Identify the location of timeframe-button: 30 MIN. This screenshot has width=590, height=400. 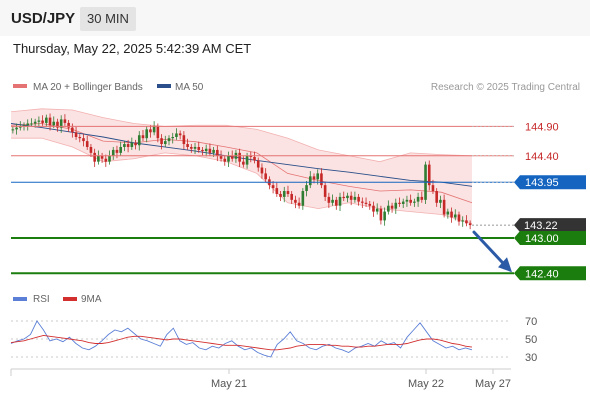
(108, 19).